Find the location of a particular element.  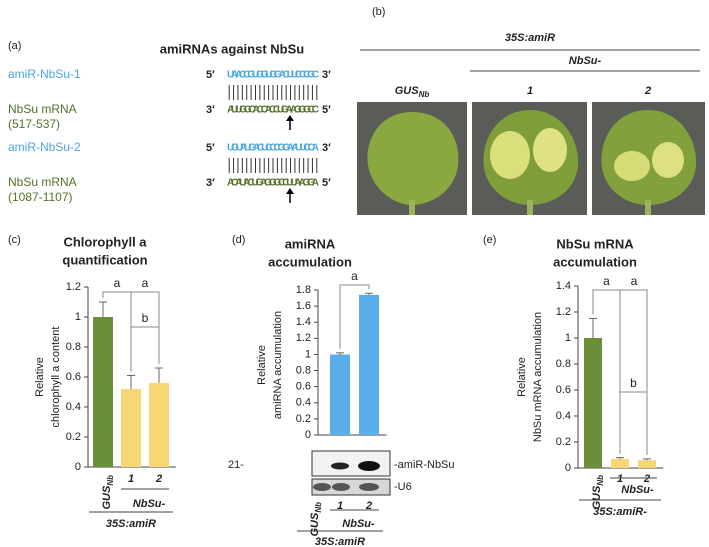

footer-label: 35S:amiR- is located at coordinates (620, 512).